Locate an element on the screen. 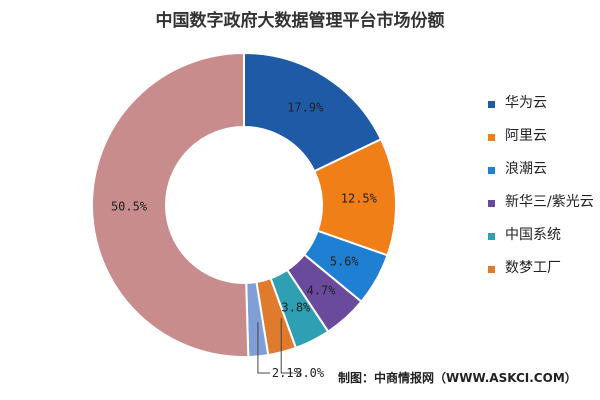  legend-label: 华为云 is located at coordinates (526, 103).